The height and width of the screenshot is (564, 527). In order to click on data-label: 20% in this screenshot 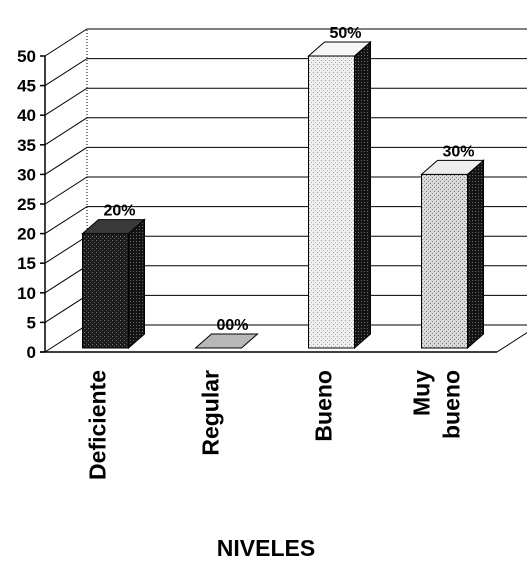, I will do `click(119, 211)`.